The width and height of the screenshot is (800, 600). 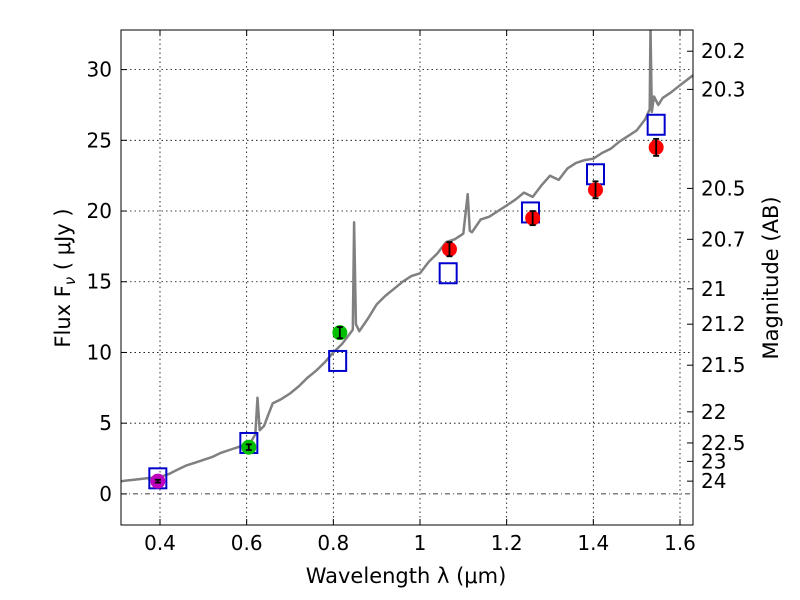 What do you see at coordinates (723, 239) in the screenshot?
I see `right-tick-label: 20.7` at bounding box center [723, 239].